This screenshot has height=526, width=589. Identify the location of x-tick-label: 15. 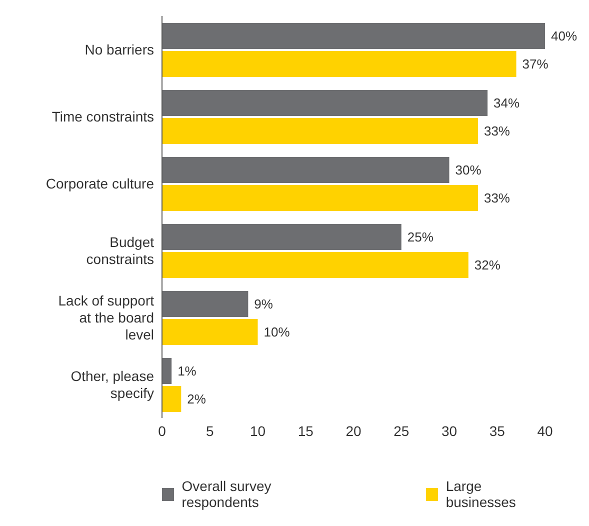
(306, 430).